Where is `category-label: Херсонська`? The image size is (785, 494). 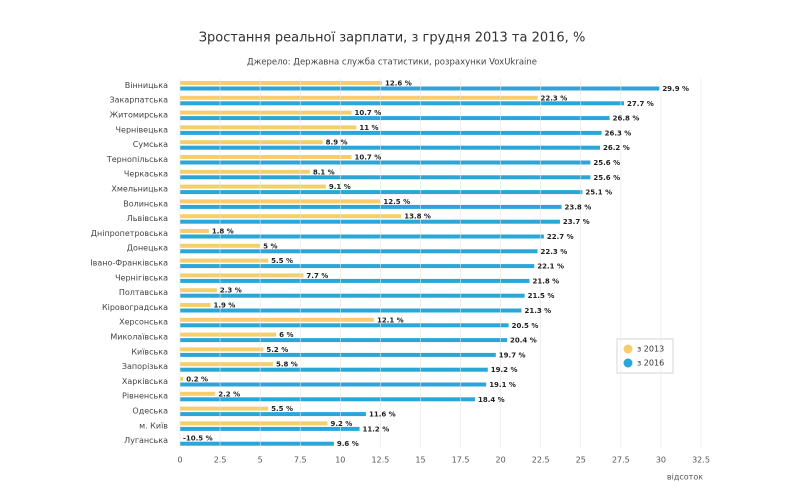 category-label: Херсонська is located at coordinates (143, 322).